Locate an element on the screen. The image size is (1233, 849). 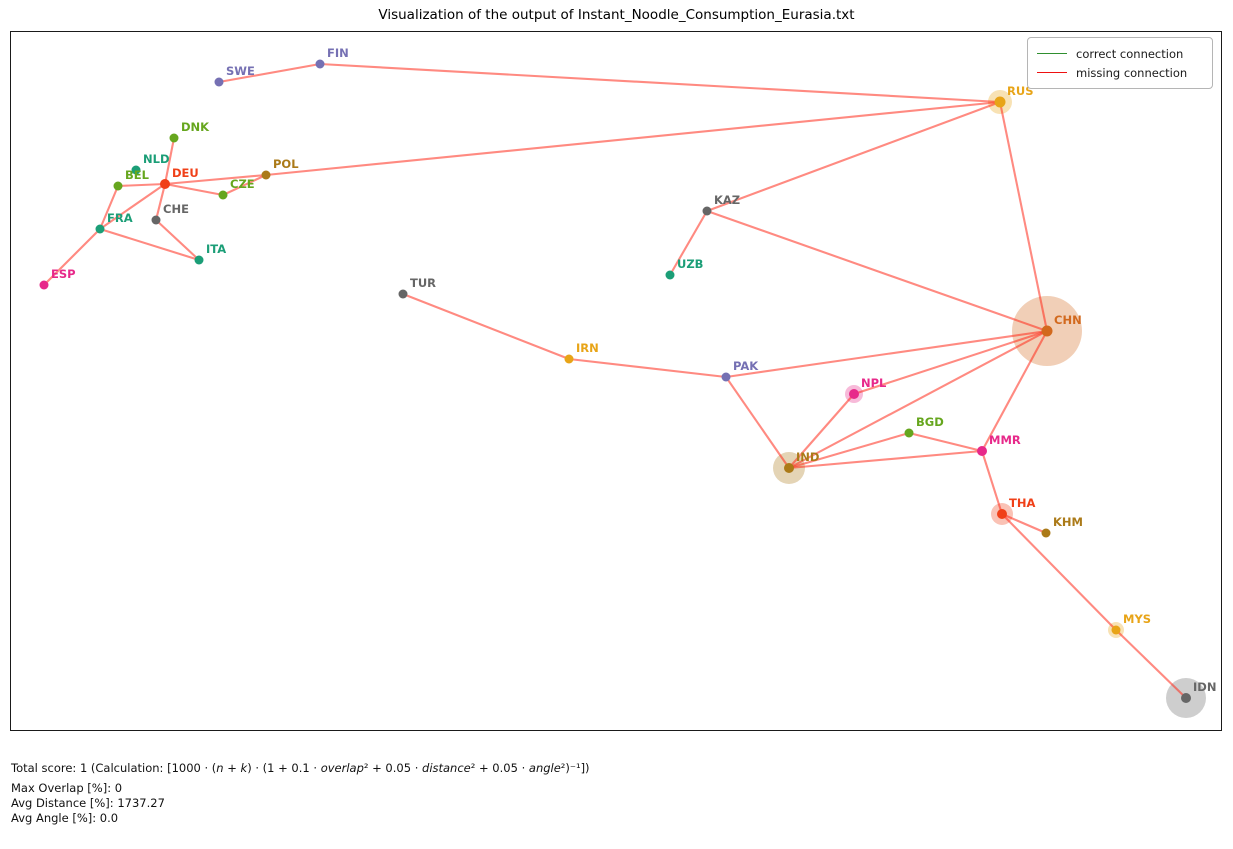
legend: correct connection missing connection is located at coordinates (1120, 63).